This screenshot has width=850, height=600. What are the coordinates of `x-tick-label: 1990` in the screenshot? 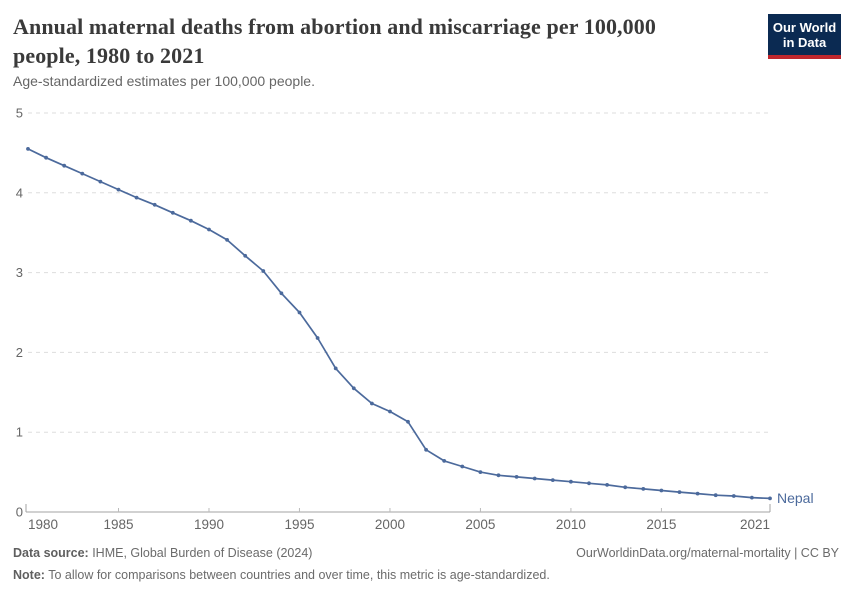 It's located at (209, 524).